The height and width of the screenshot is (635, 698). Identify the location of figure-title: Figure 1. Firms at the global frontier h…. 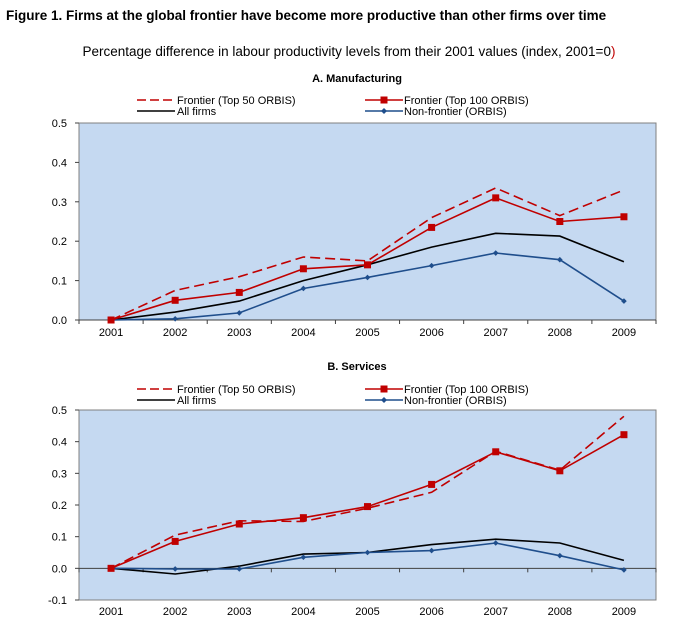
(306, 15).